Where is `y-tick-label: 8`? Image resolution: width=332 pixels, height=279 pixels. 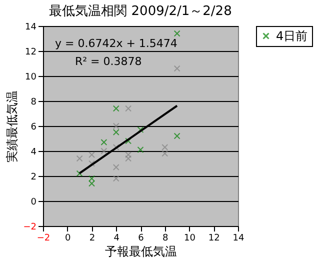 y-tick-label: 8 is located at coordinates (33, 103).